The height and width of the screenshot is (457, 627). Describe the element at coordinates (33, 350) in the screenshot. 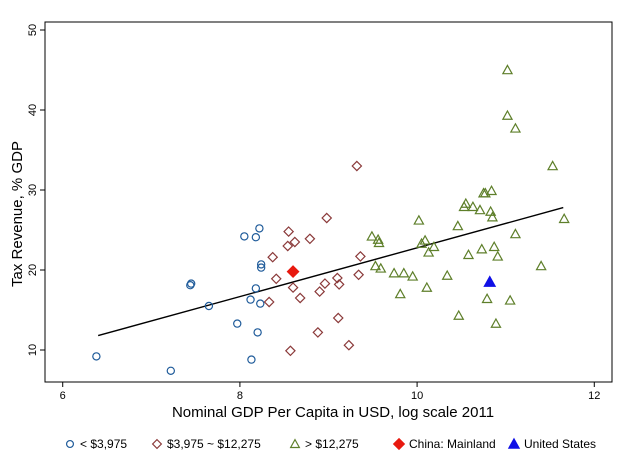

I see `y-tick-label: 10` at that location.